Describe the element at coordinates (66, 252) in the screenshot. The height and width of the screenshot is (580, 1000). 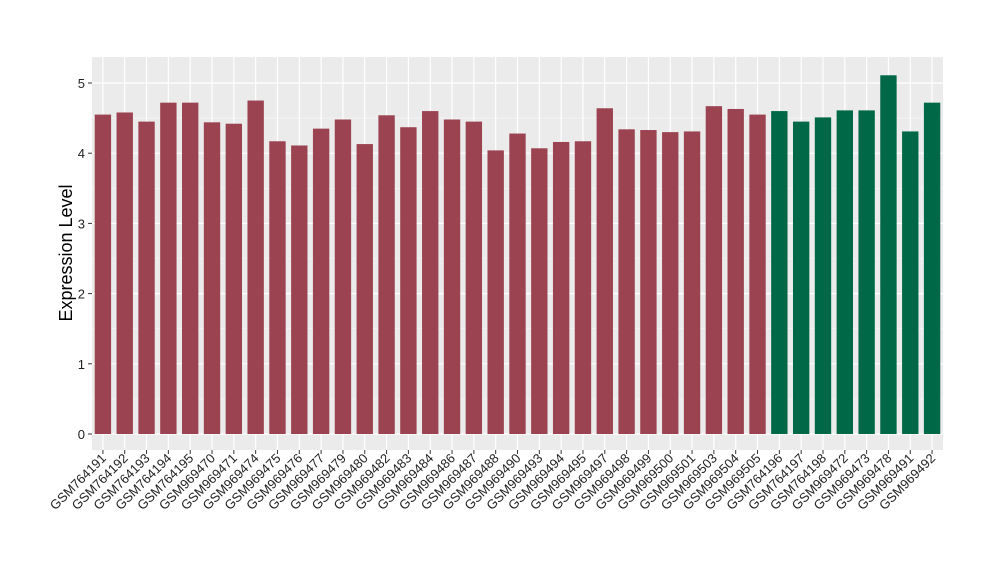
I see `y-axis-title: Expression Level` at that location.